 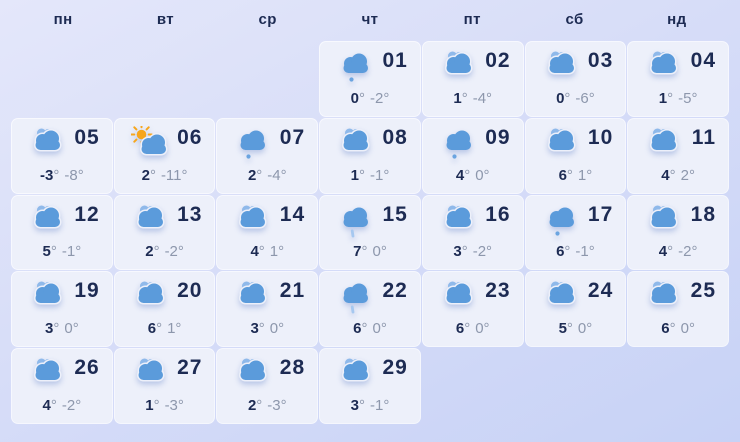 I want to click on day-cell: 06 2° -11°, so click(x=164, y=155).